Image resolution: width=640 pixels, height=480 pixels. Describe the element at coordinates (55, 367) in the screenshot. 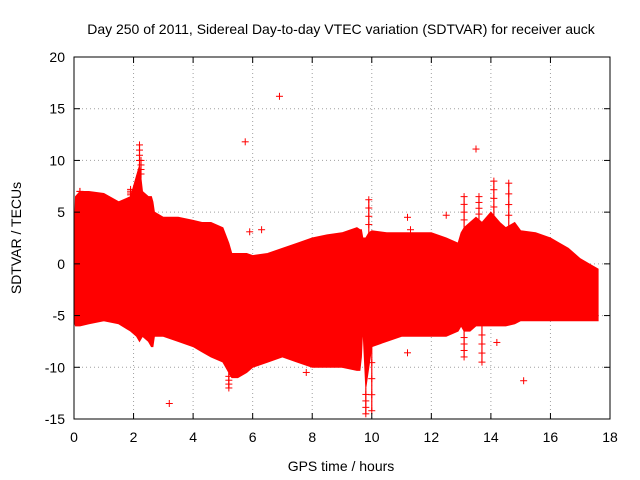

I see `y-tick-label: -10` at that location.